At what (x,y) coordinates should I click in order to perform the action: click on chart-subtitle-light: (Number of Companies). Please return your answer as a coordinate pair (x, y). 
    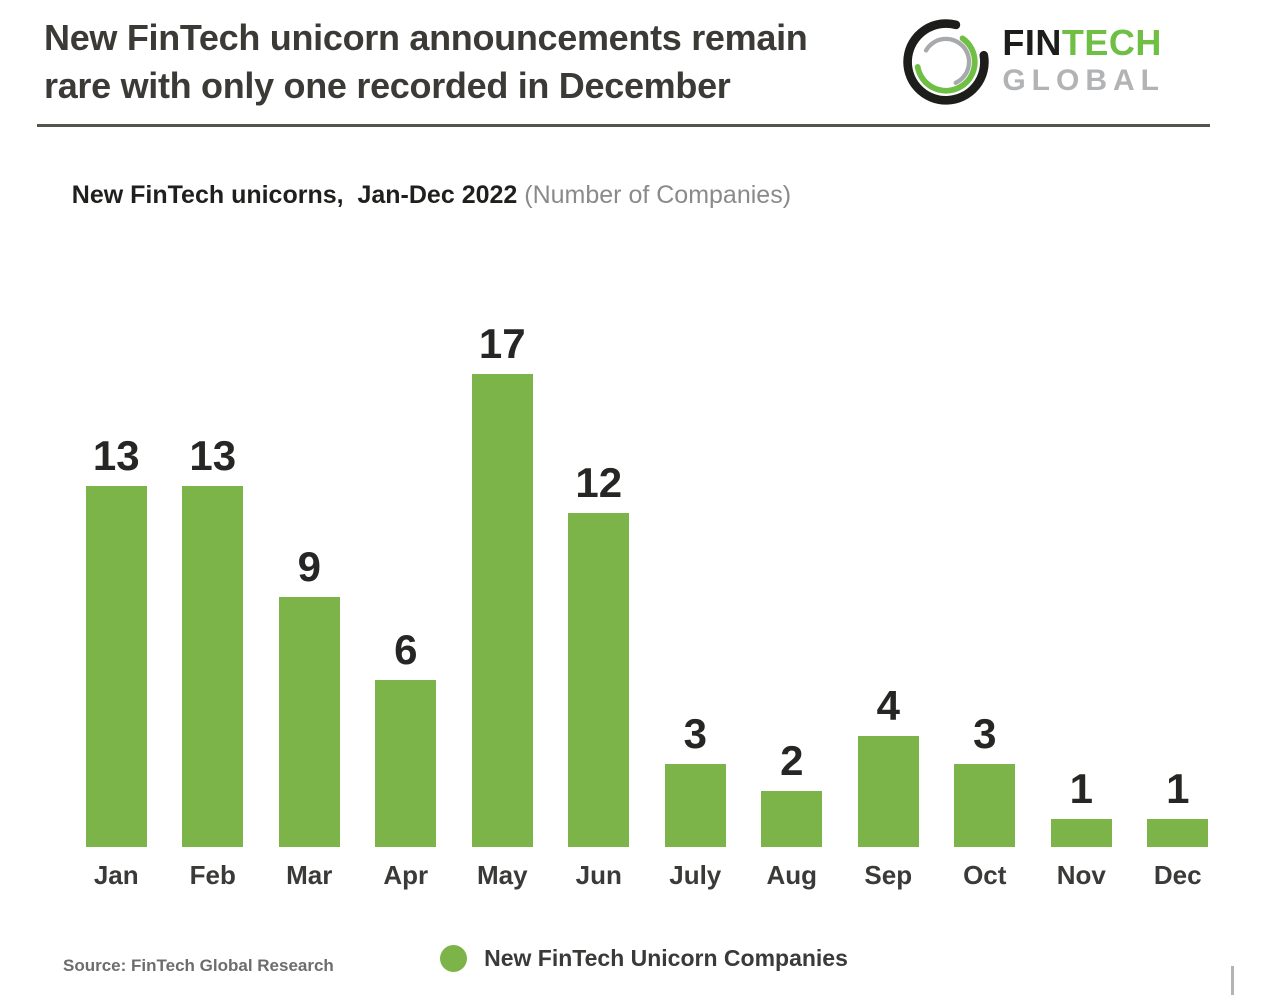
    Looking at the image, I should click on (654, 195).